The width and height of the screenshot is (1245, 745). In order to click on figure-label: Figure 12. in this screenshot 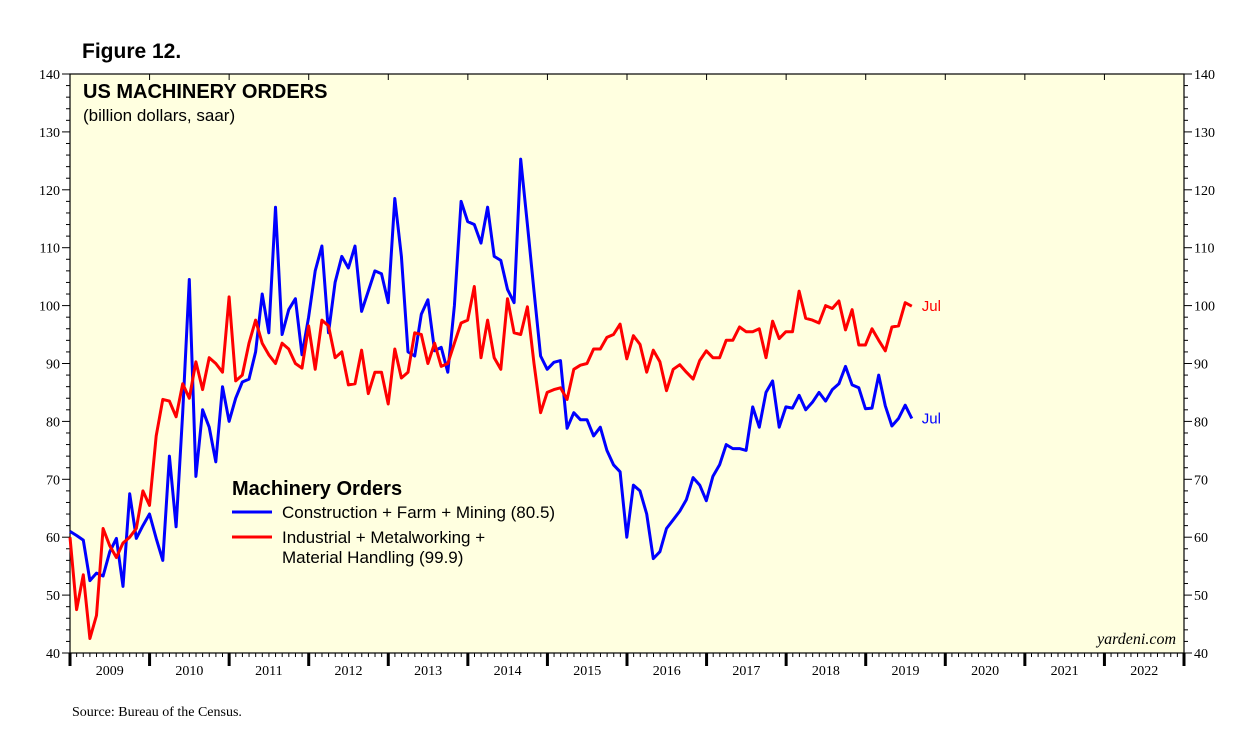, I will do `click(131, 51)`.